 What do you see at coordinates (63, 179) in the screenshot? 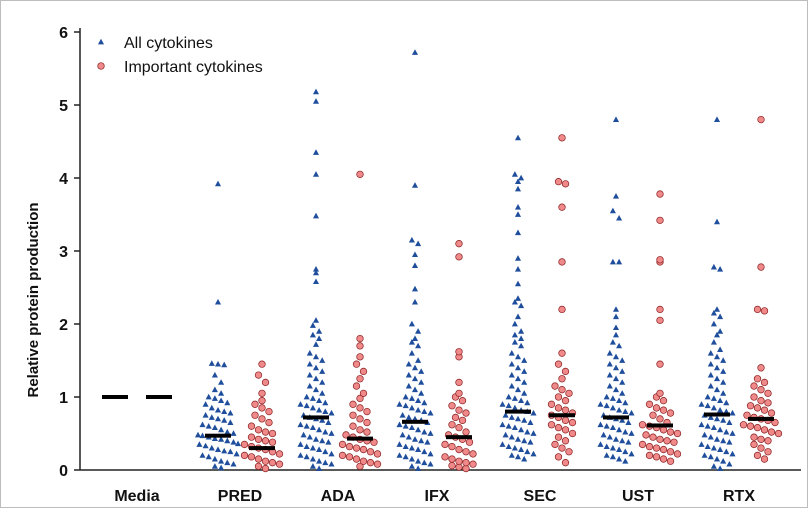
I see `y-tick-label: 4` at bounding box center [63, 179].